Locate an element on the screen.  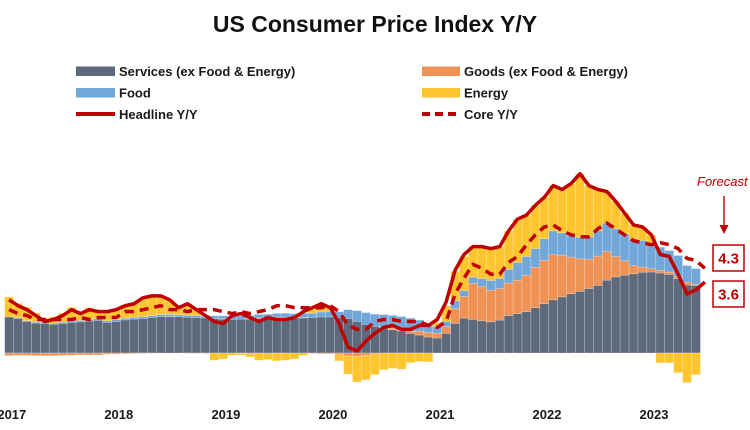
forecast-arrow-icon is located at coordinates (724, 229).